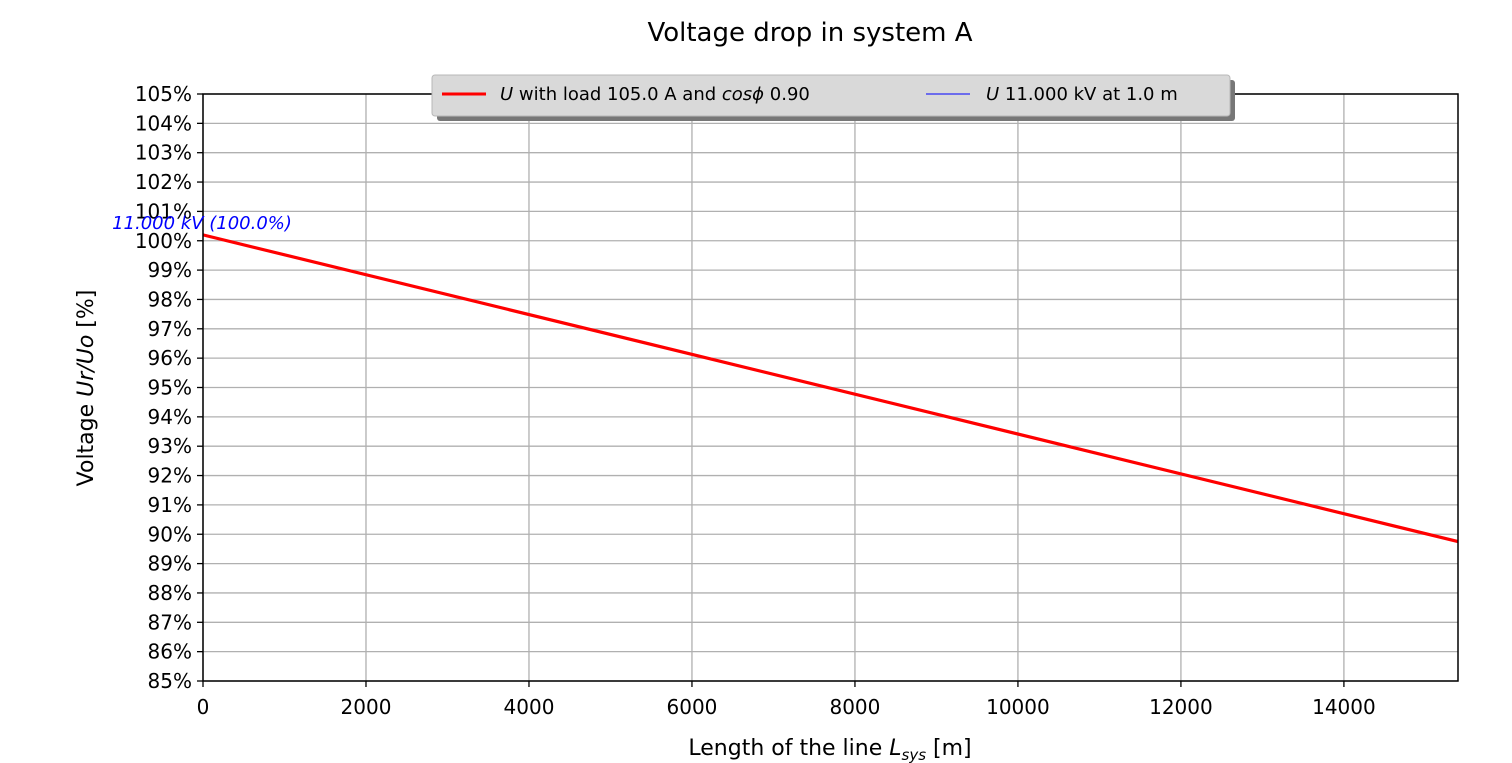 This screenshot has width=1512, height=763. What do you see at coordinates (854, 707) in the screenshot?
I see `x-tick-label: 8000` at bounding box center [854, 707].